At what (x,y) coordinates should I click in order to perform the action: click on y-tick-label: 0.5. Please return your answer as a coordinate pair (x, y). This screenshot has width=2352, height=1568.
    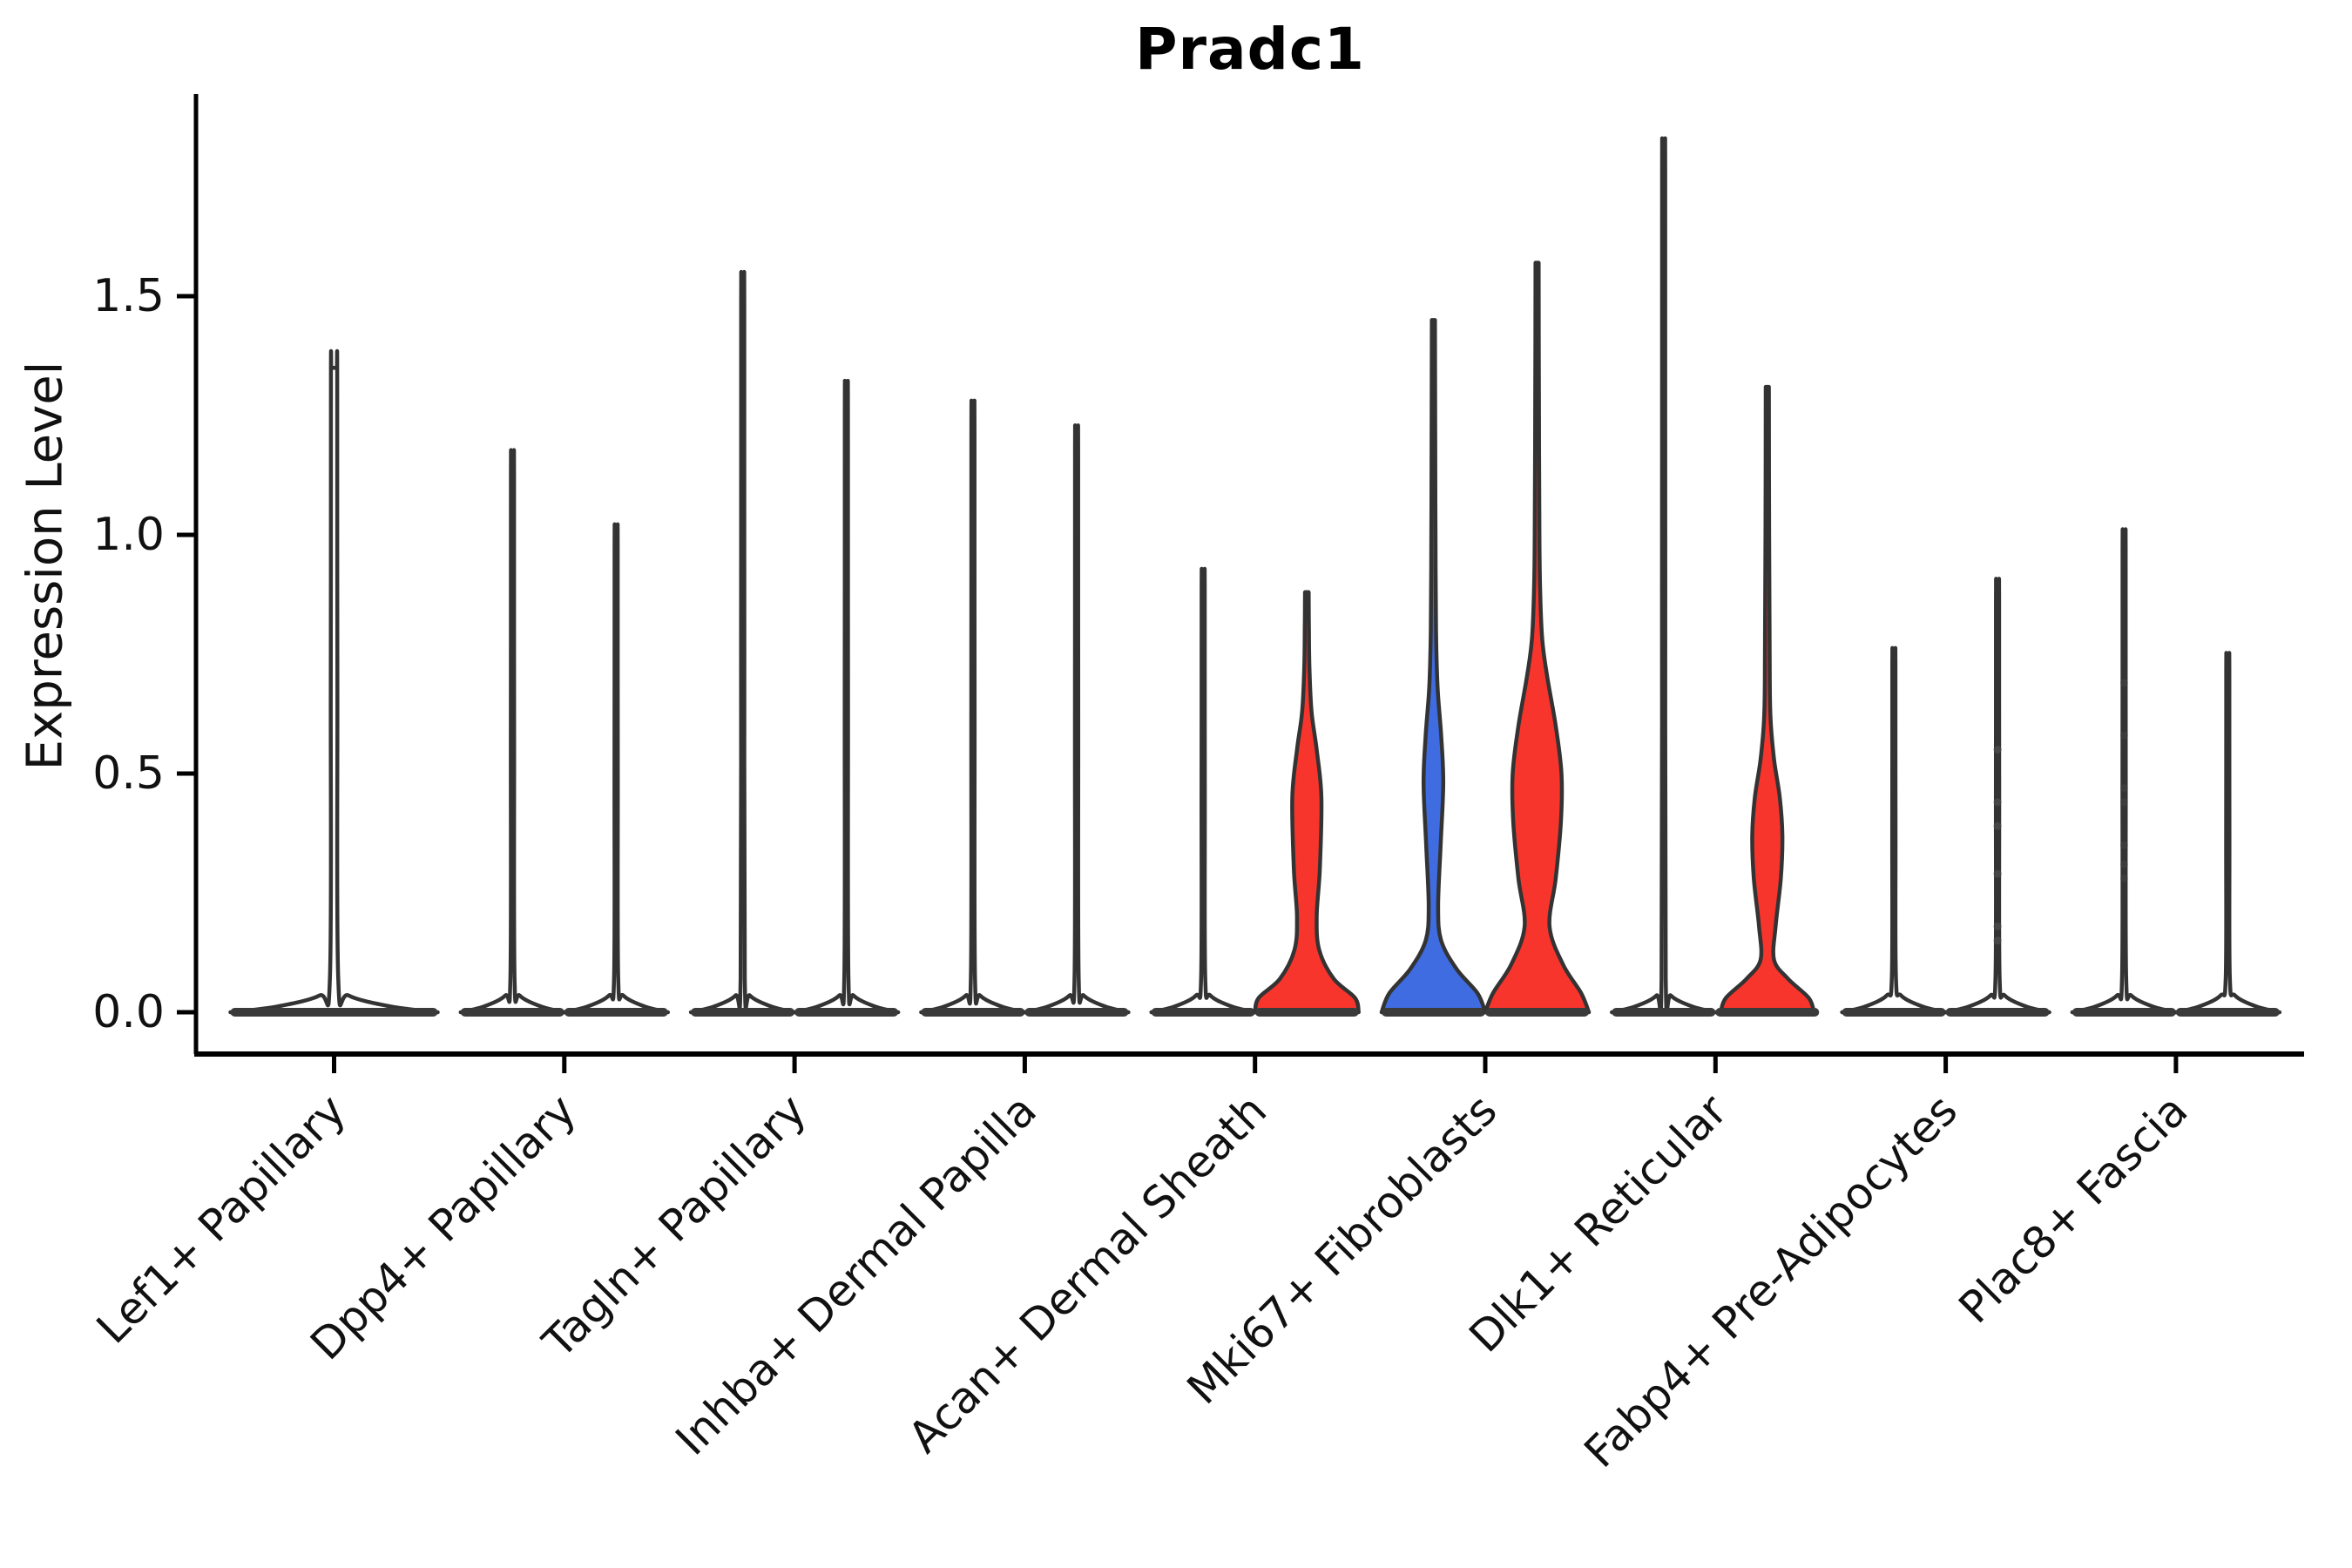
    Looking at the image, I should click on (129, 773).